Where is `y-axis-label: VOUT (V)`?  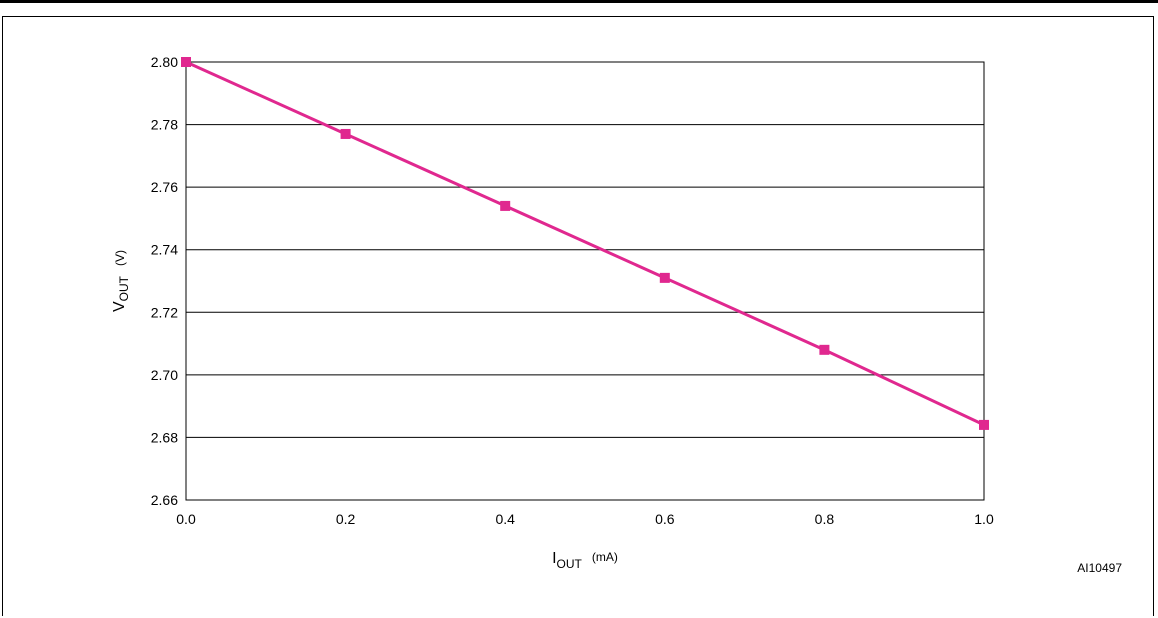
y-axis-label: VOUT (V) is located at coordinates (121, 281).